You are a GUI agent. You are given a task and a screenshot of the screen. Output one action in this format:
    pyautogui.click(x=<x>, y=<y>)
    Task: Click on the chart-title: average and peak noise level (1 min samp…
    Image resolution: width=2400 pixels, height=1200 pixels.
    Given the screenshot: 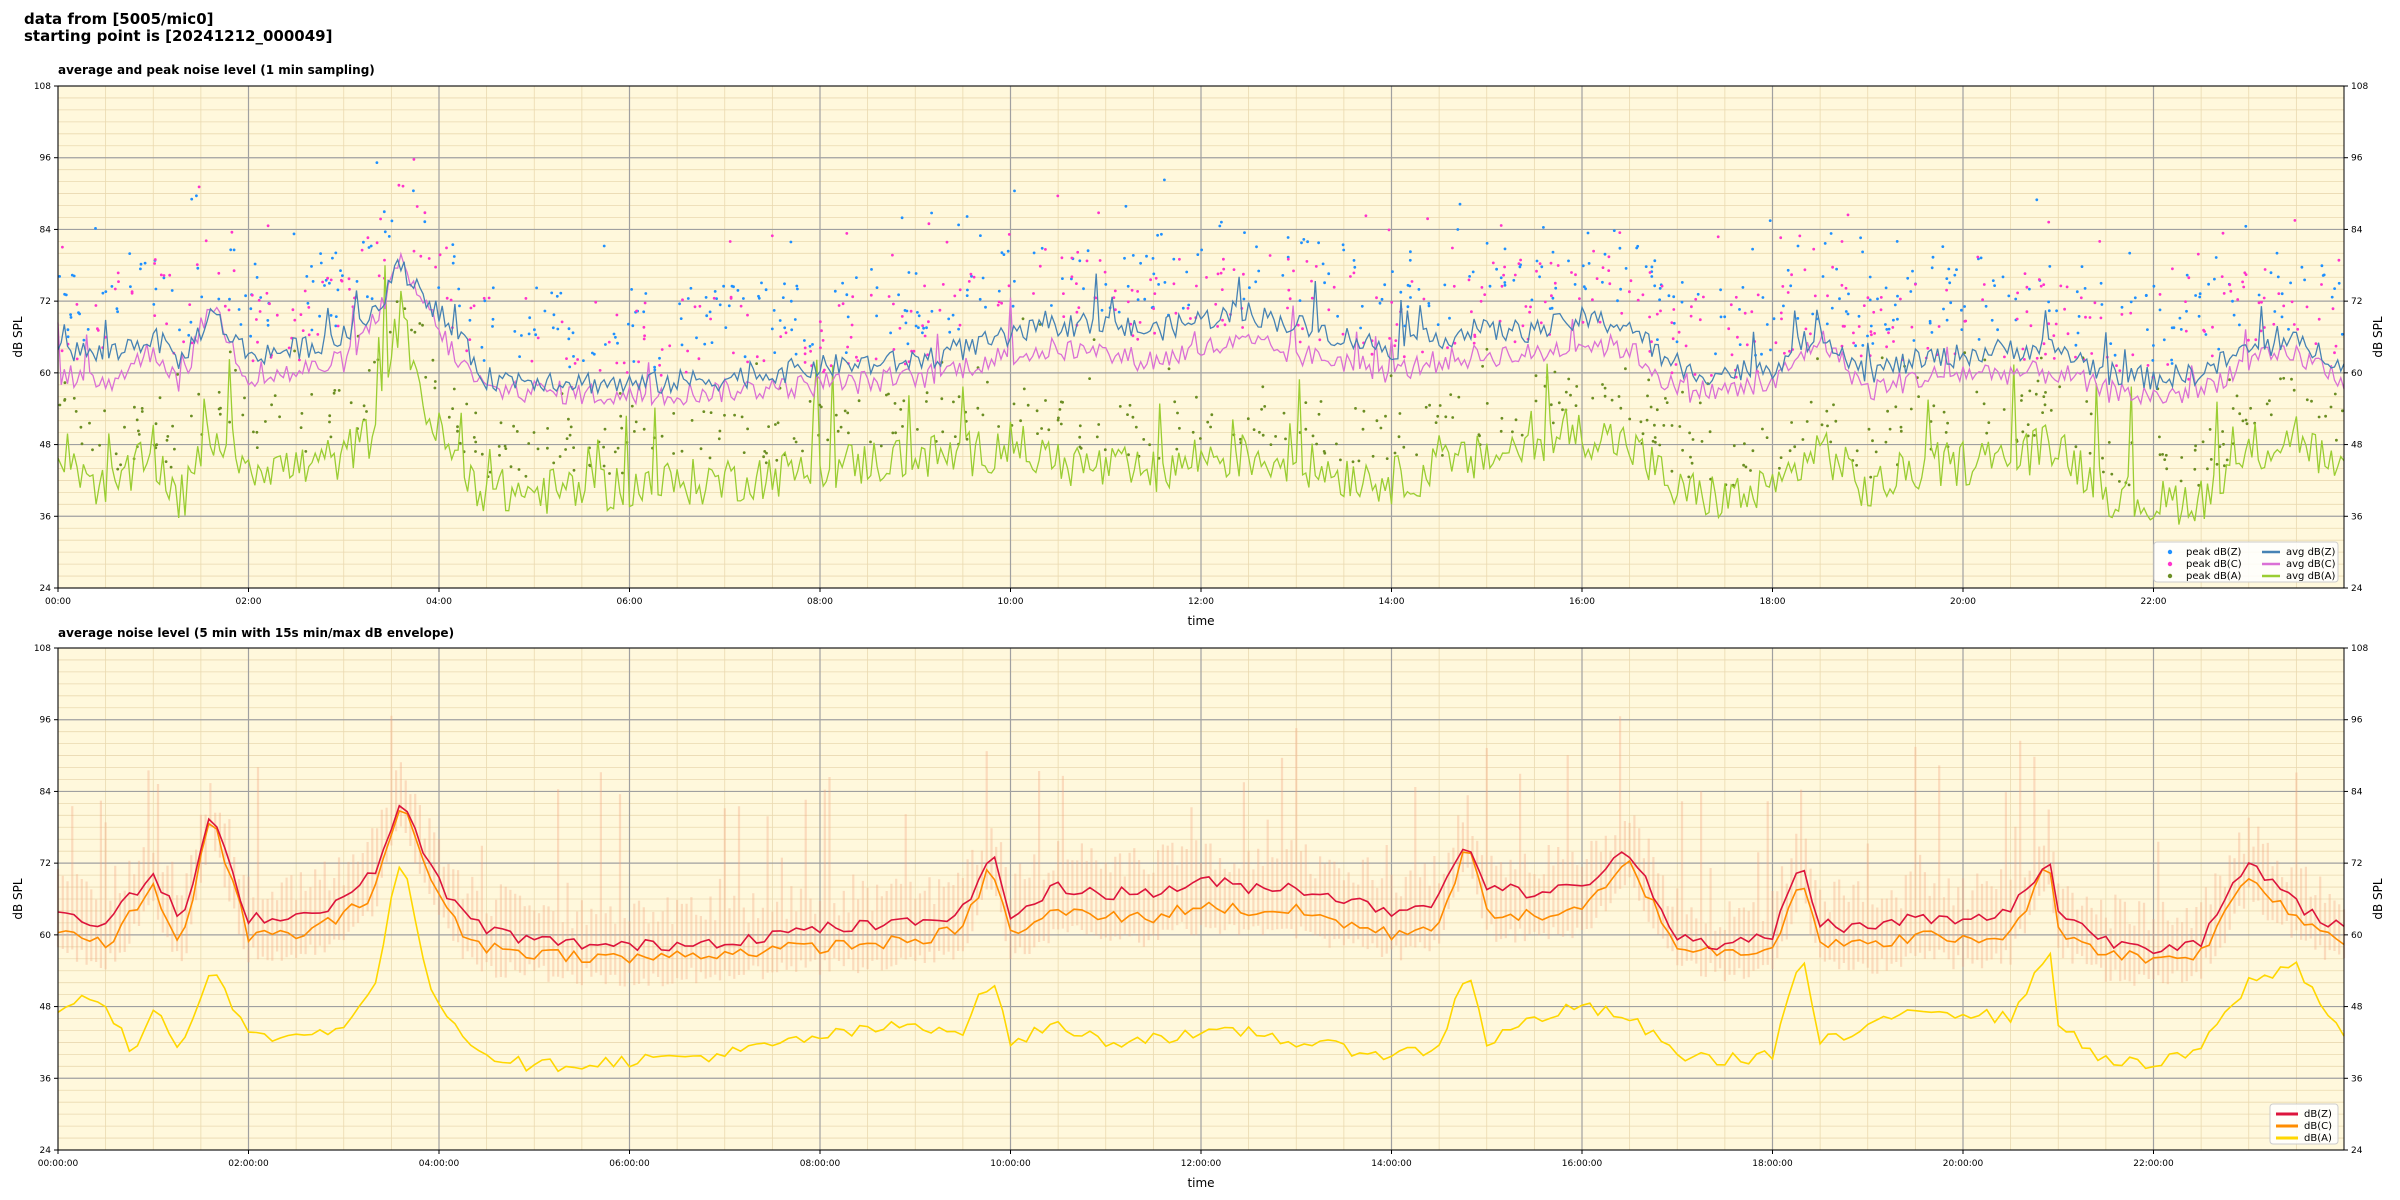 What is the action you would take?
    pyautogui.click(x=216, y=70)
    